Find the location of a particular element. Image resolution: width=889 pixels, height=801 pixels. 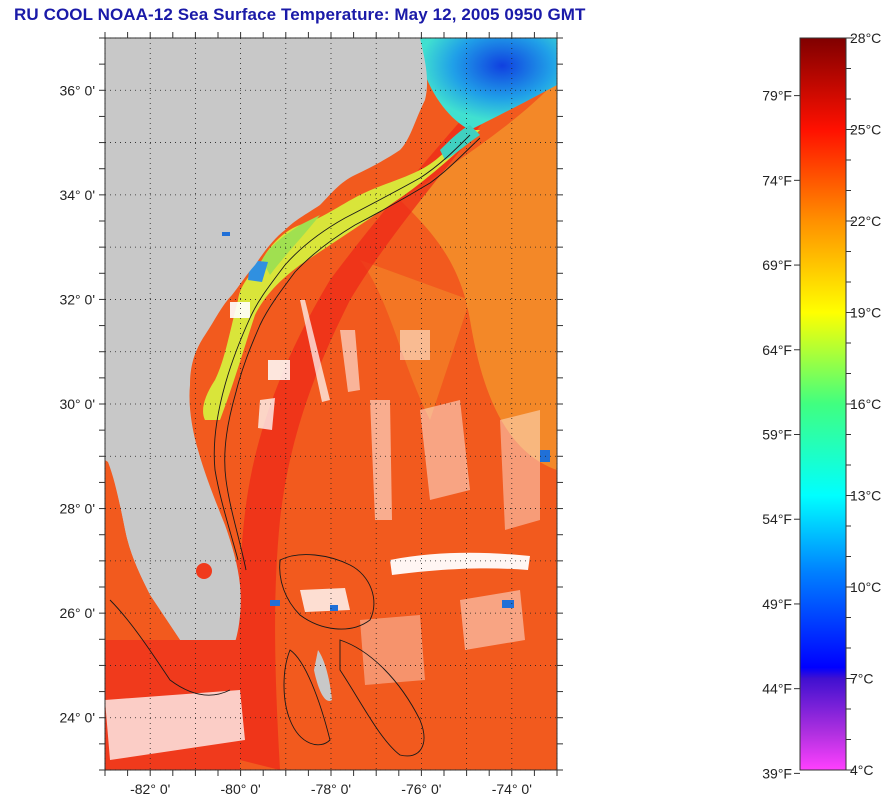

colorbar-celsius-labels: 28°C 25°C 22°C 19°C 16°C 13°C 10°C 7°C 4°C is located at coordinates (865, 404).